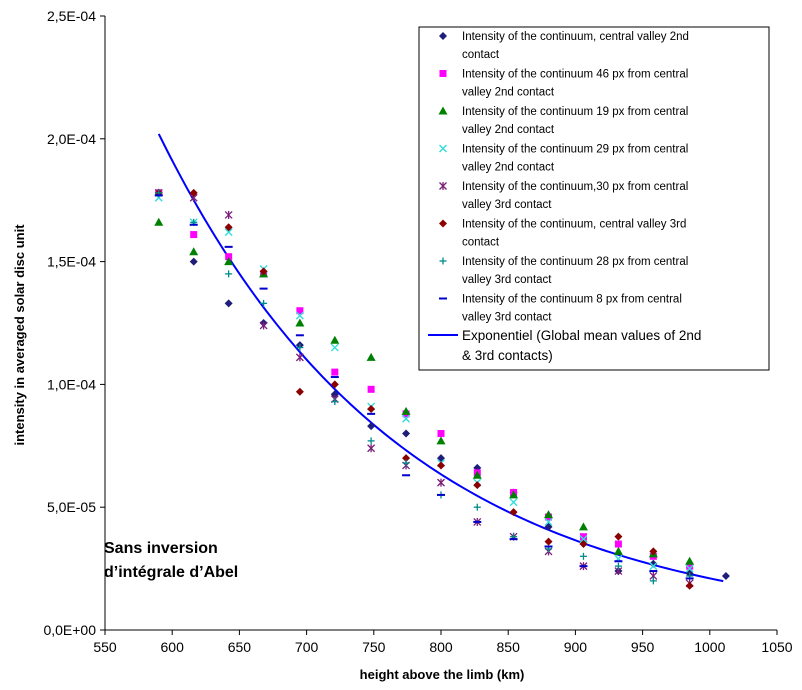  I want to click on x-tick-label: 900, so click(576, 647).